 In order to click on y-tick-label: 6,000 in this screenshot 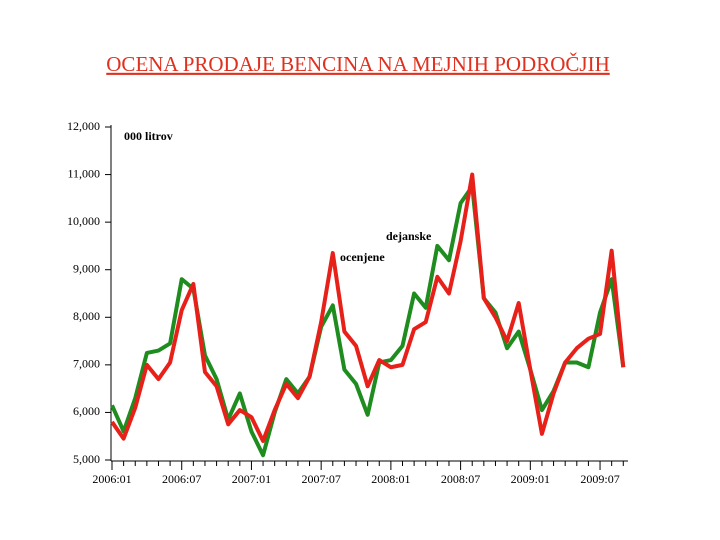, I will do `click(86, 411)`.